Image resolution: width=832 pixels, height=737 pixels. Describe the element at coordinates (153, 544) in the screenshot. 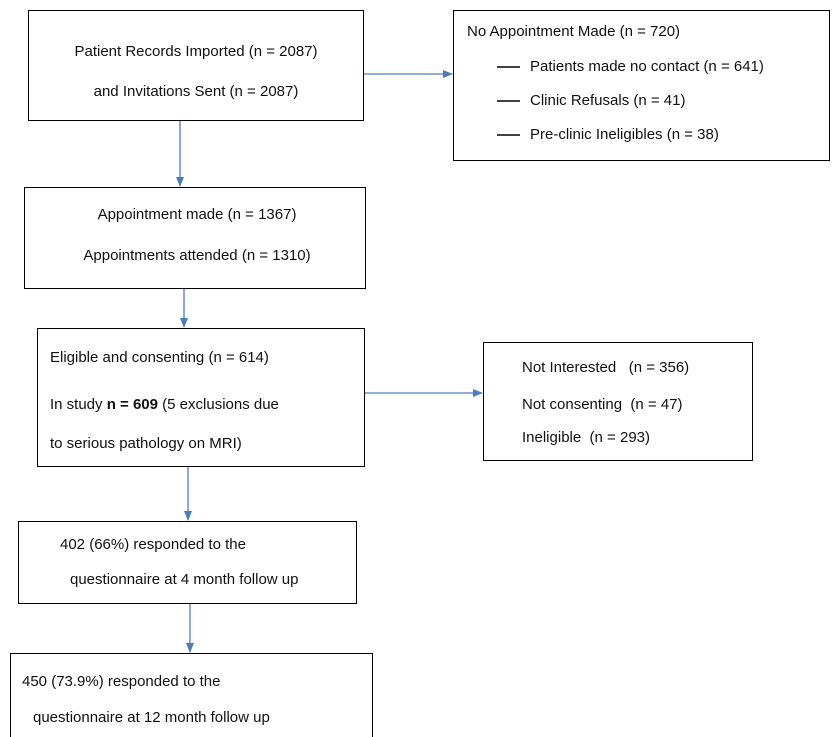

I see `node-text: 402 (66%) responded to the` at that location.